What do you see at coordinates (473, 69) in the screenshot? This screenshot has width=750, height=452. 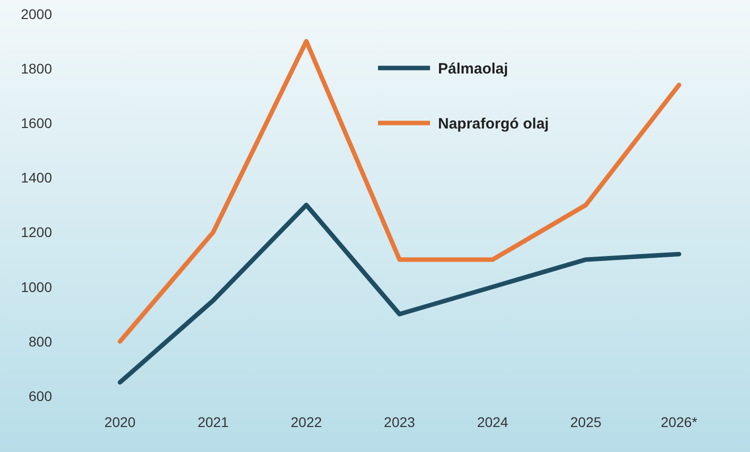 I see `legend-label: Pálmaolaj` at bounding box center [473, 69].